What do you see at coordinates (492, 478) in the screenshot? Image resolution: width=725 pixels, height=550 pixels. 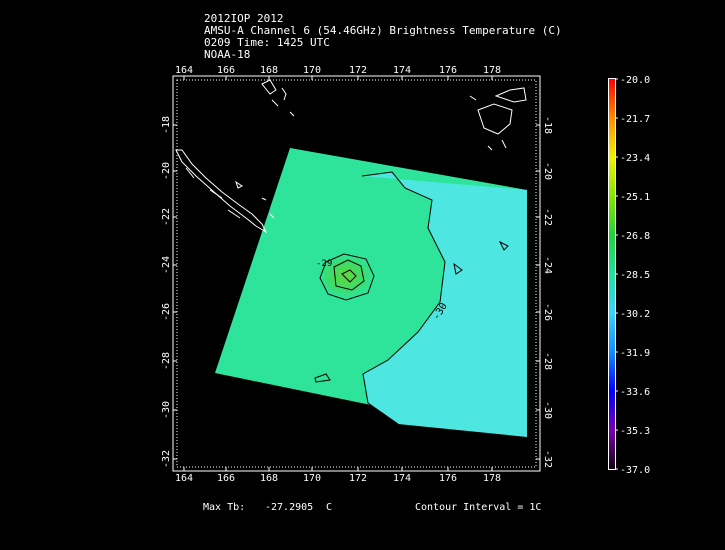 I see `lon-label-bottom-178: 178` at bounding box center [492, 478].